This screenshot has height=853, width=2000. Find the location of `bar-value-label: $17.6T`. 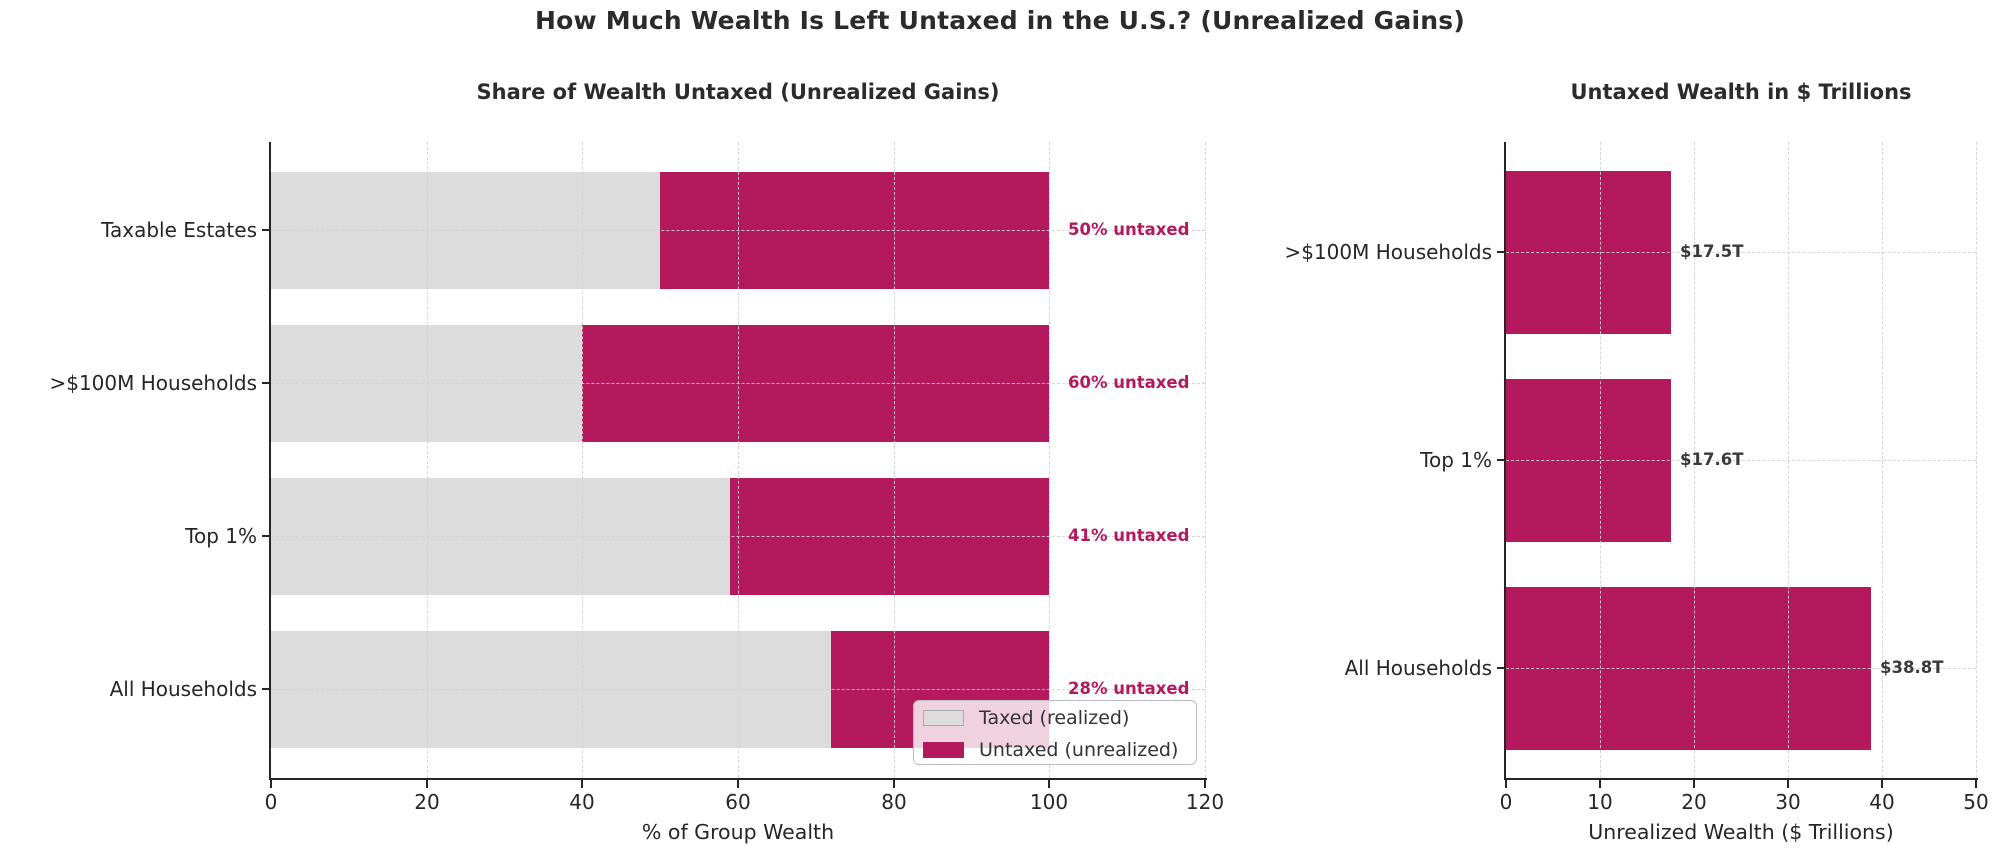

bar-value-label: $17.6T is located at coordinates (1712, 459).